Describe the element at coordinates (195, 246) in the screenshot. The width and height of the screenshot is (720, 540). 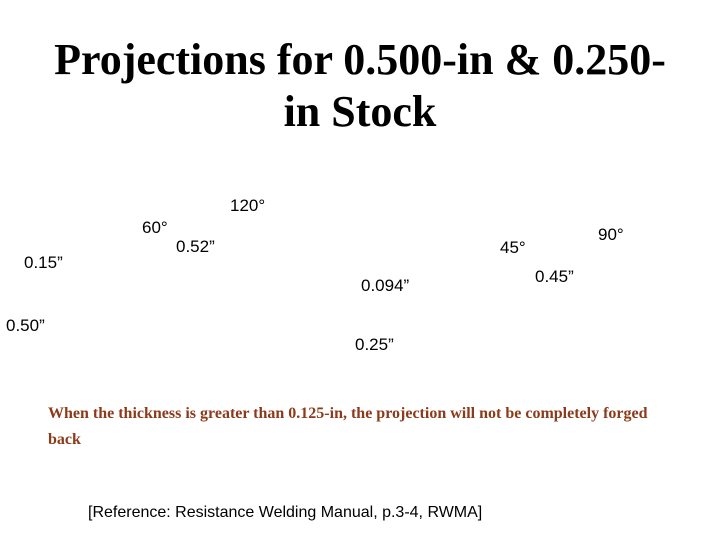
I see `left-diameter-label: 0.52”` at that location.